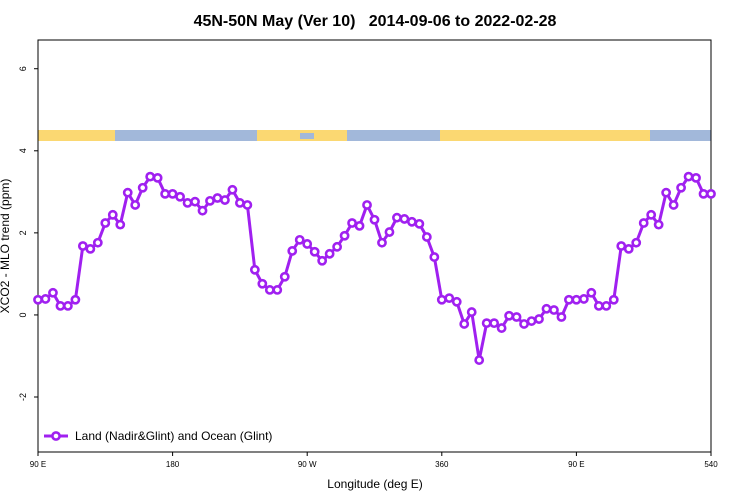 The image size is (750, 500). Describe the element at coordinates (6, 246) in the screenshot. I see `y-axis-label: XCO2 - MLO trend (ppm)` at that location.